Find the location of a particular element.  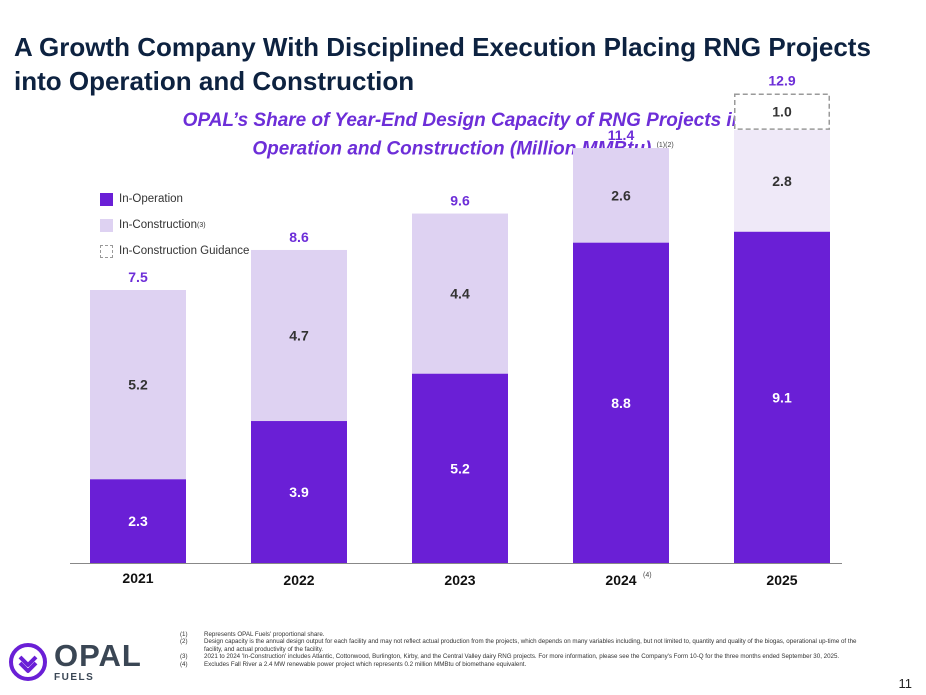

bar-in-construction-2021 is located at coordinates (138, 385).